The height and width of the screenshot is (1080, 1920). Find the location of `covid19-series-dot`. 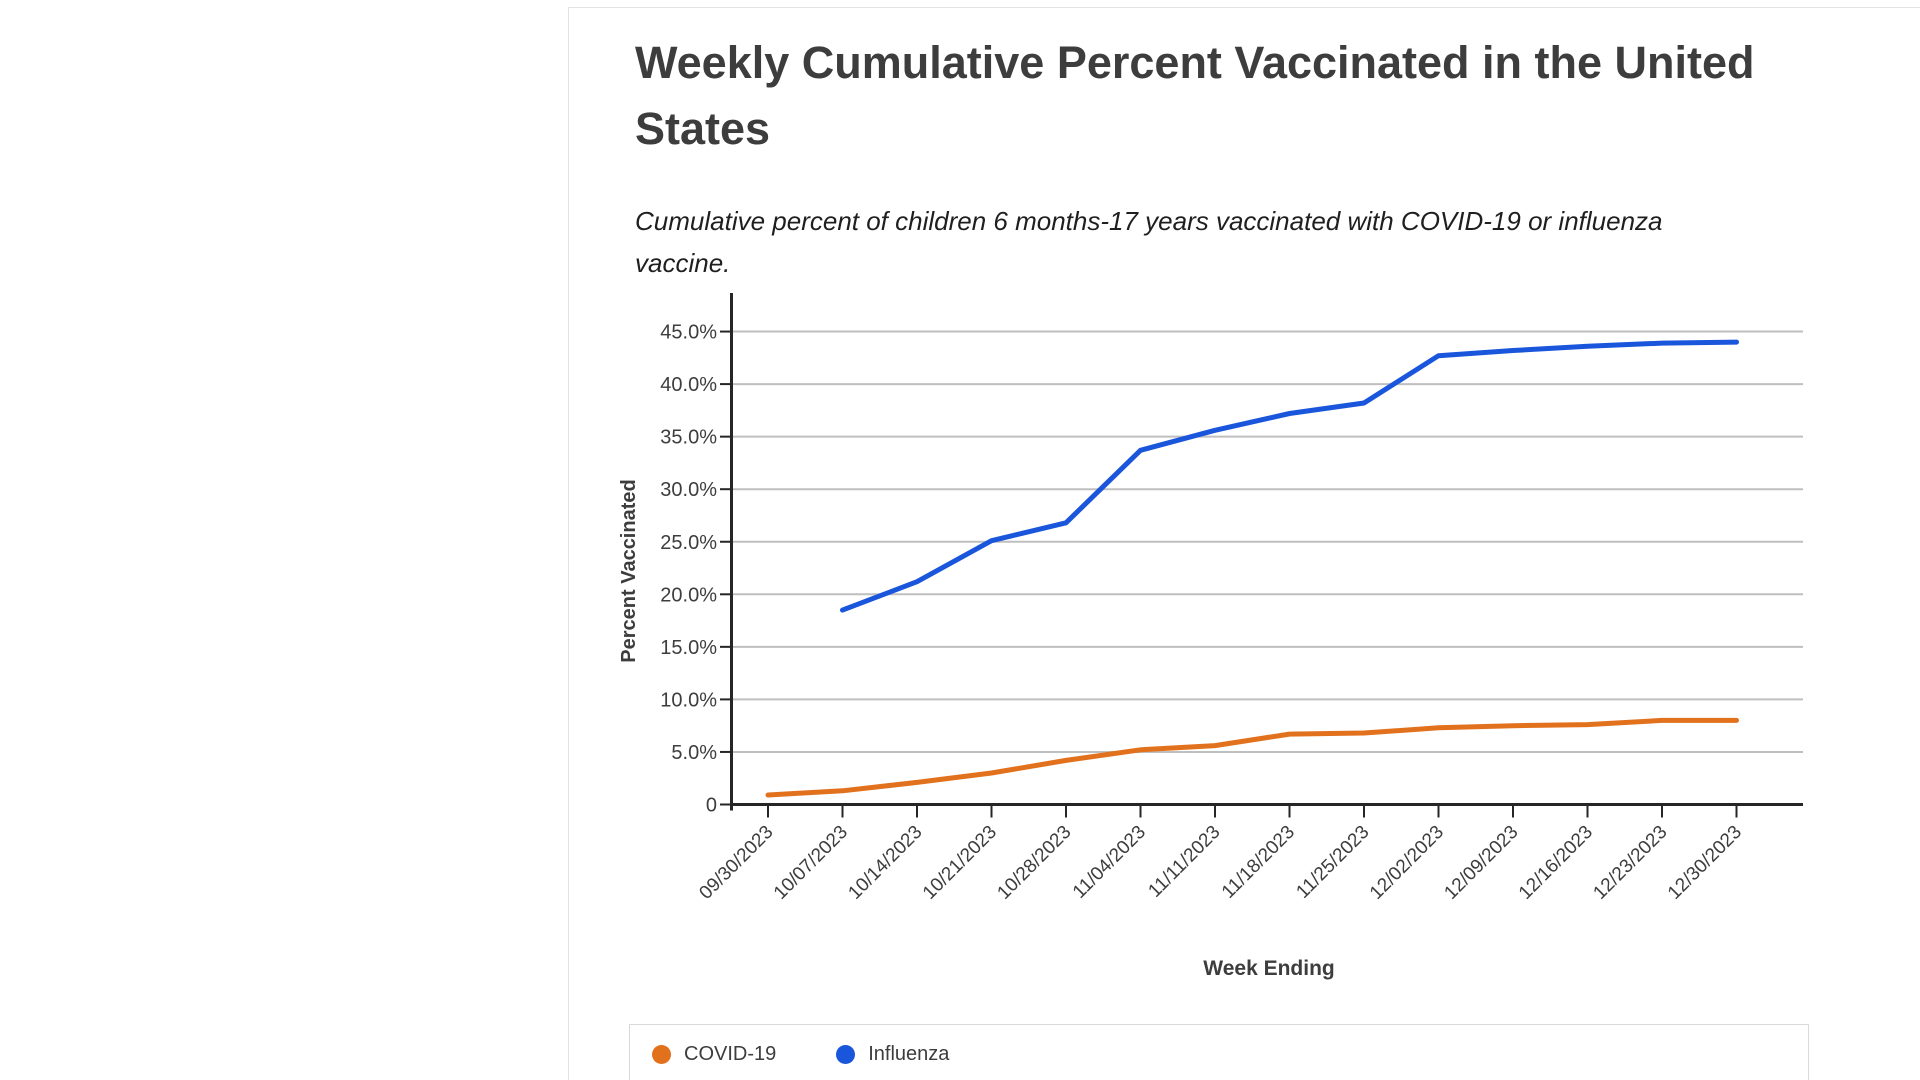

covid19-series-dot is located at coordinates (661, 1054).